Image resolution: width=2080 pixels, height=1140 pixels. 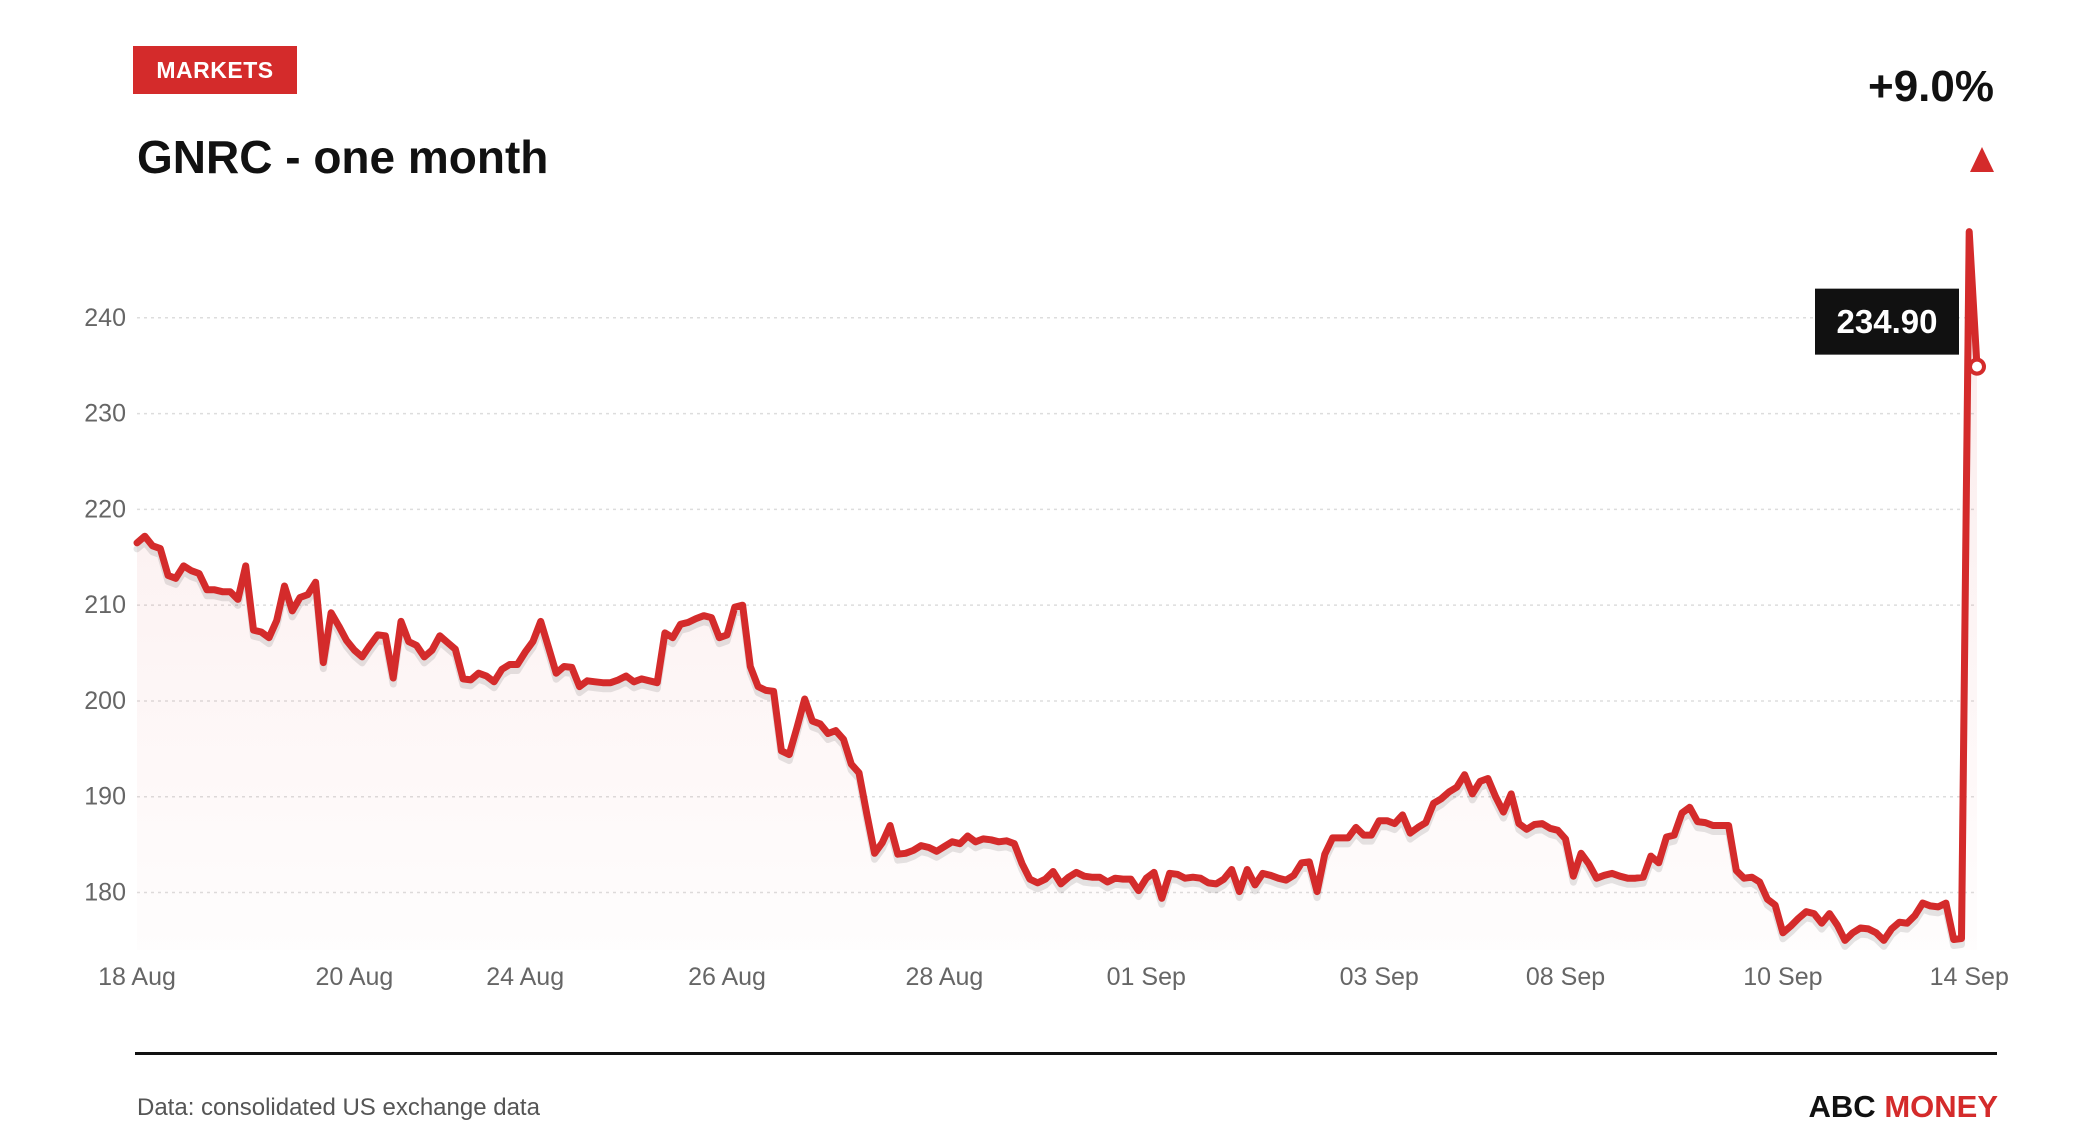 What do you see at coordinates (944, 977) in the screenshot?
I see `x-tick-label: 28 Aug` at bounding box center [944, 977].